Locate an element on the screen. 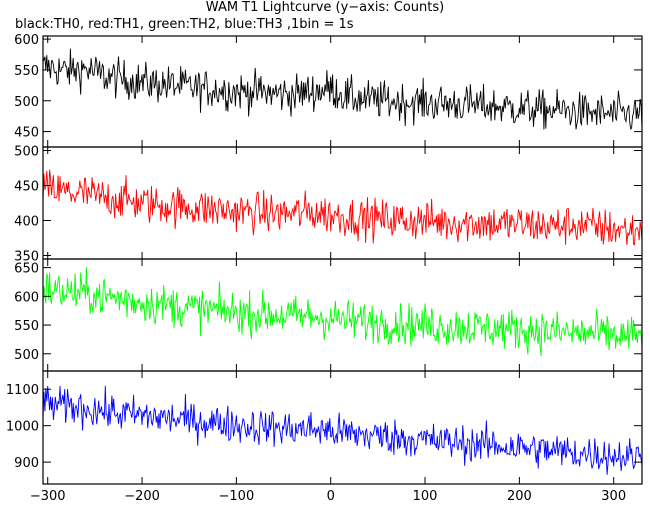  y-tick-label: 1100 is located at coordinates (22, 390).